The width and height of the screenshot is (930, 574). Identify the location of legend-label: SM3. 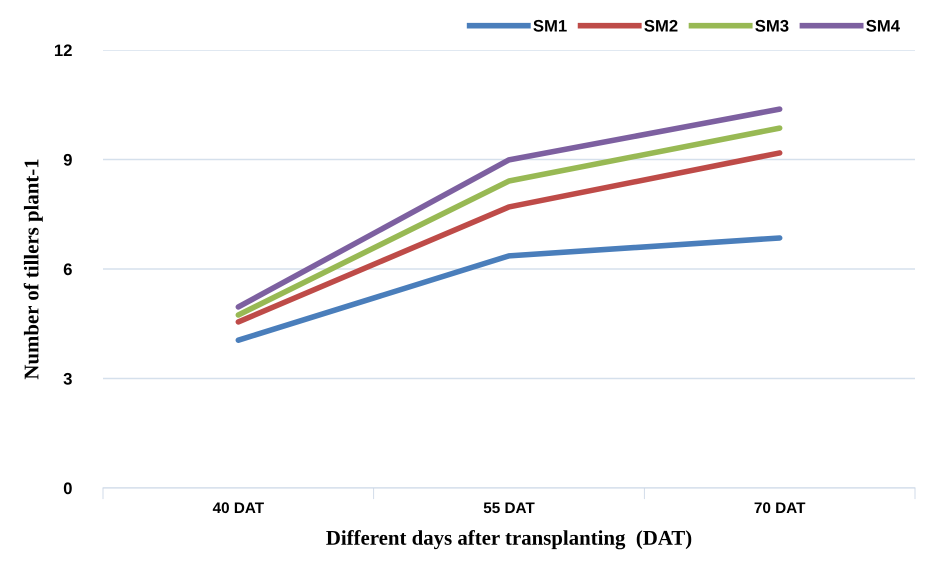
(771, 26).